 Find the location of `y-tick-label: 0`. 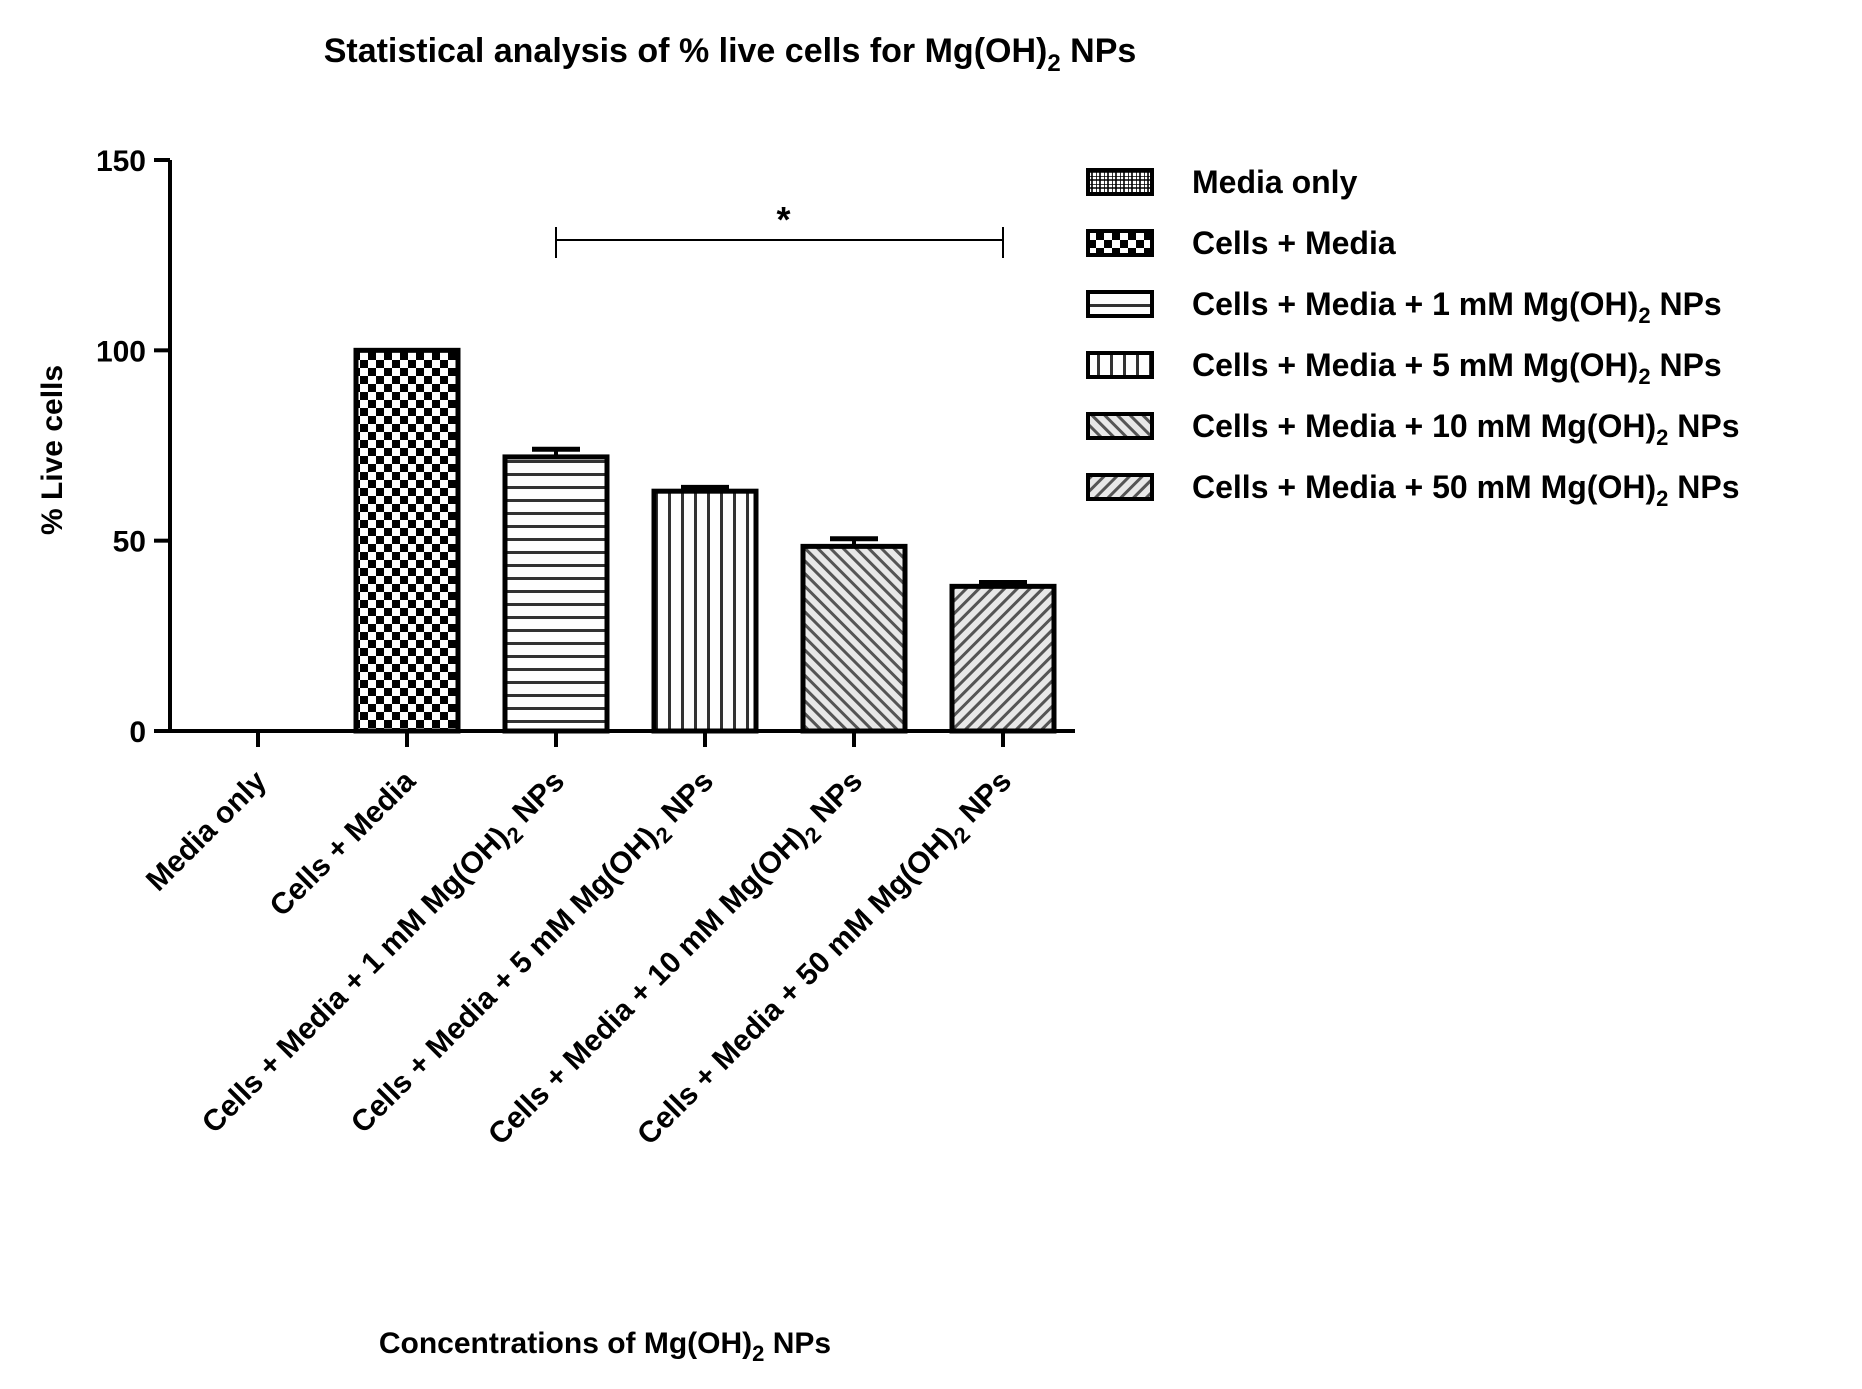

y-tick-label: 0 is located at coordinates (137, 732).